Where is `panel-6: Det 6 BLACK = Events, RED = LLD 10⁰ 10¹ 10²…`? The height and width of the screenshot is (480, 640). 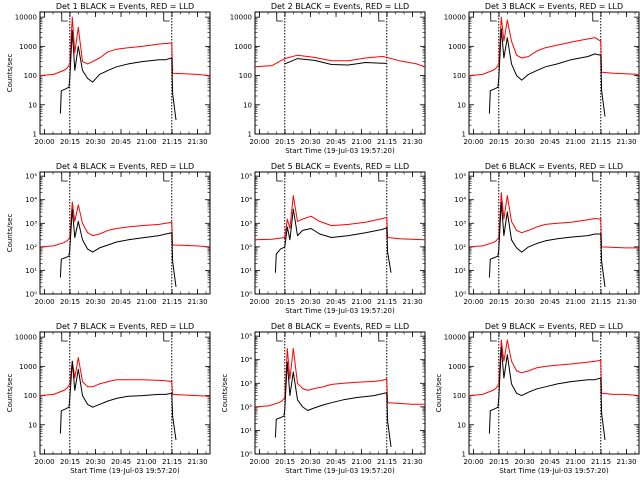
panel-6: Det 6 BLACK = Events, RED = LLD 10⁰ 10¹ 10²… is located at coordinates (547, 234).